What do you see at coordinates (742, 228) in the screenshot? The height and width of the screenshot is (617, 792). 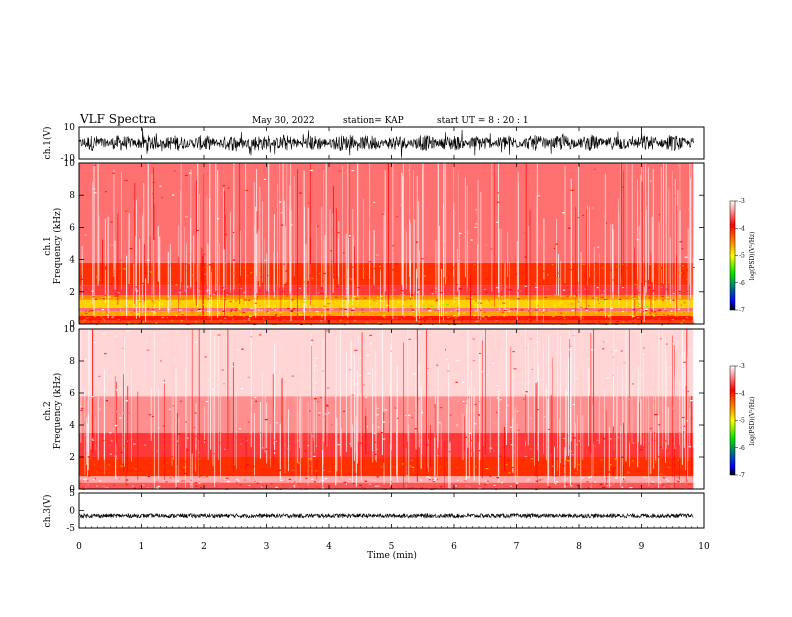 I see `ch1-colorbar-tick-label: -4` at bounding box center [742, 228].